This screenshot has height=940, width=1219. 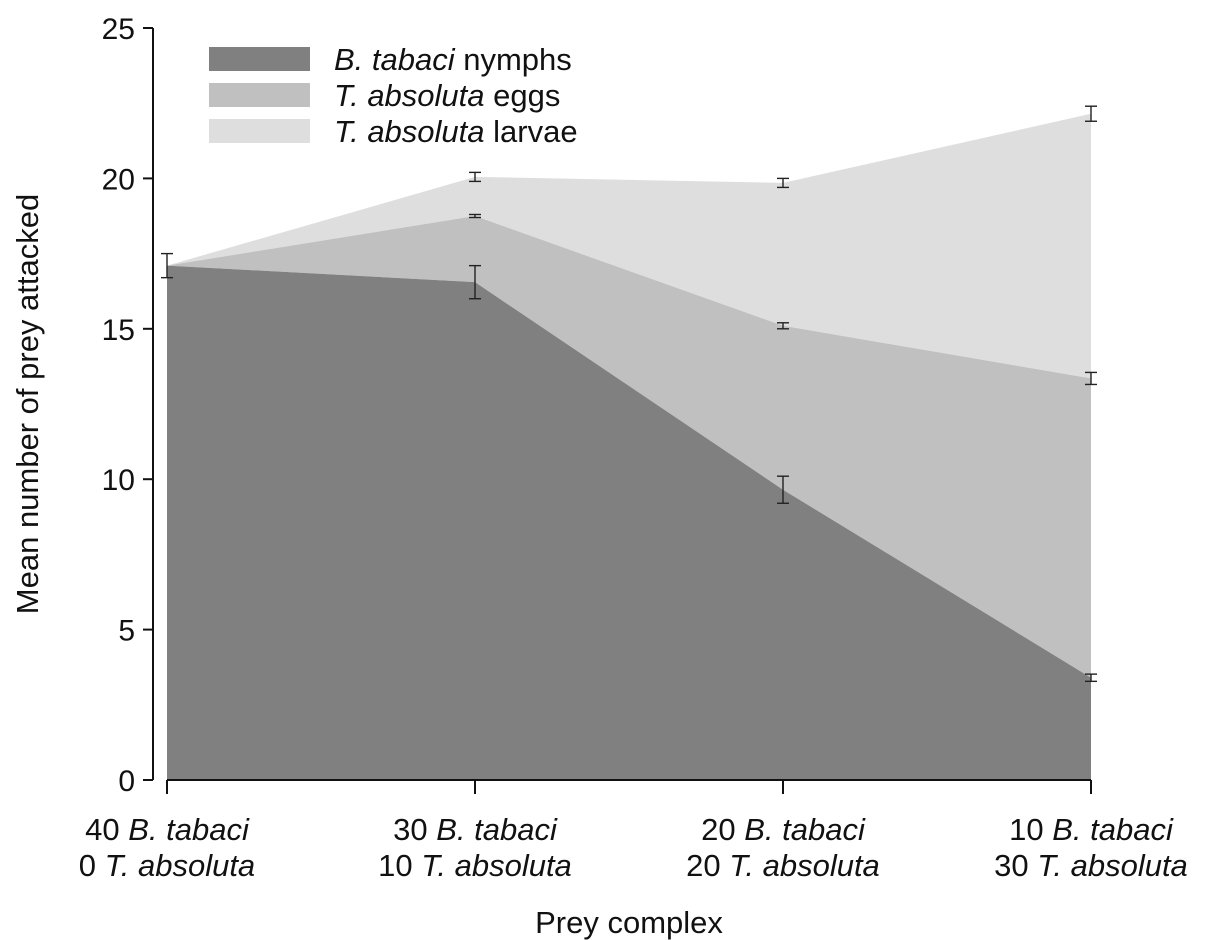 I want to click on legend-label-stage: nymphs, so click(x=513, y=59).